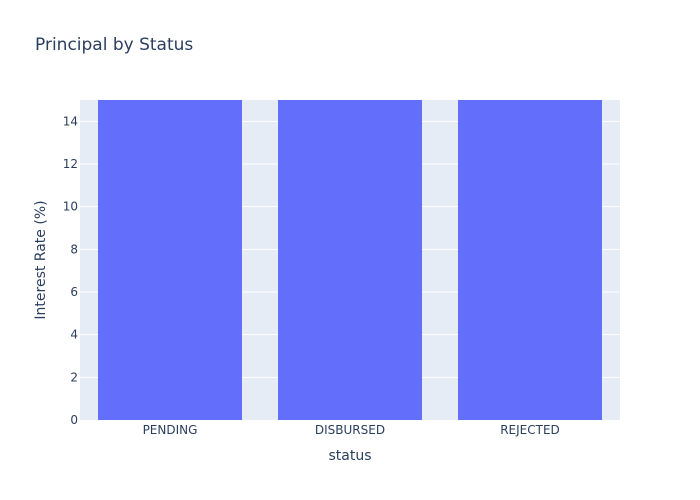 The width and height of the screenshot is (700, 500). I want to click on y-tick-label: 4, so click(74, 335).